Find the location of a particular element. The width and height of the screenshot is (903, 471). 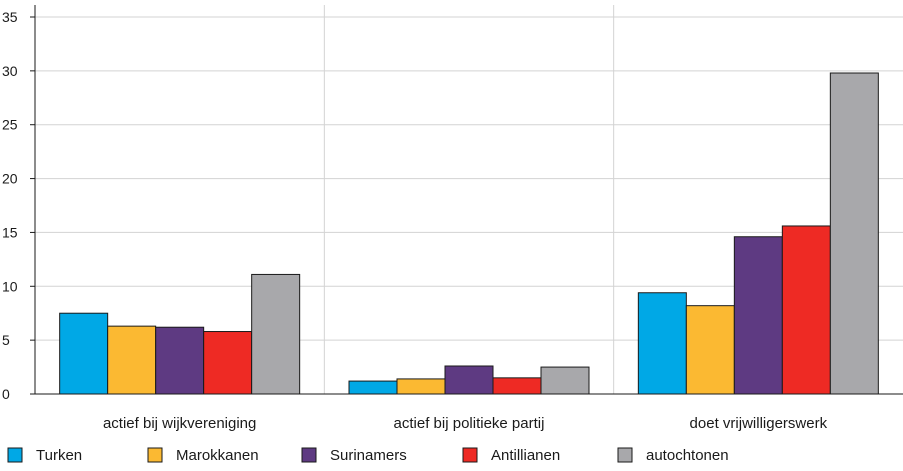

legend-label-antillianen: Antillianen is located at coordinates (525, 455).